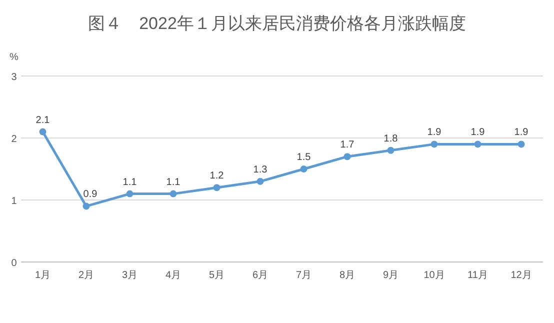 Image resolution: width=554 pixels, height=323 pixels. What do you see at coordinates (86, 275) in the screenshot?
I see `x-tick-label: 2月` at bounding box center [86, 275].